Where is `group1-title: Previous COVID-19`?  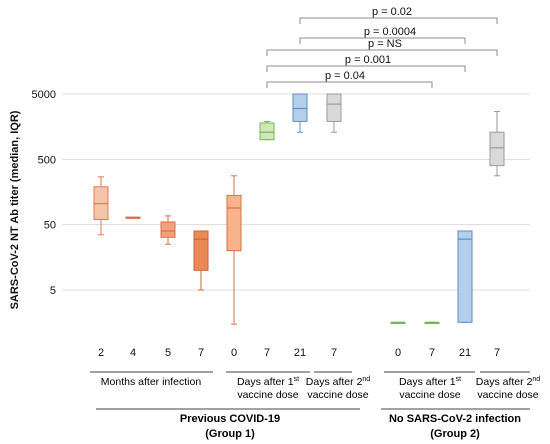 group1-title: Previous COVID-19 is located at coordinates (230, 419).